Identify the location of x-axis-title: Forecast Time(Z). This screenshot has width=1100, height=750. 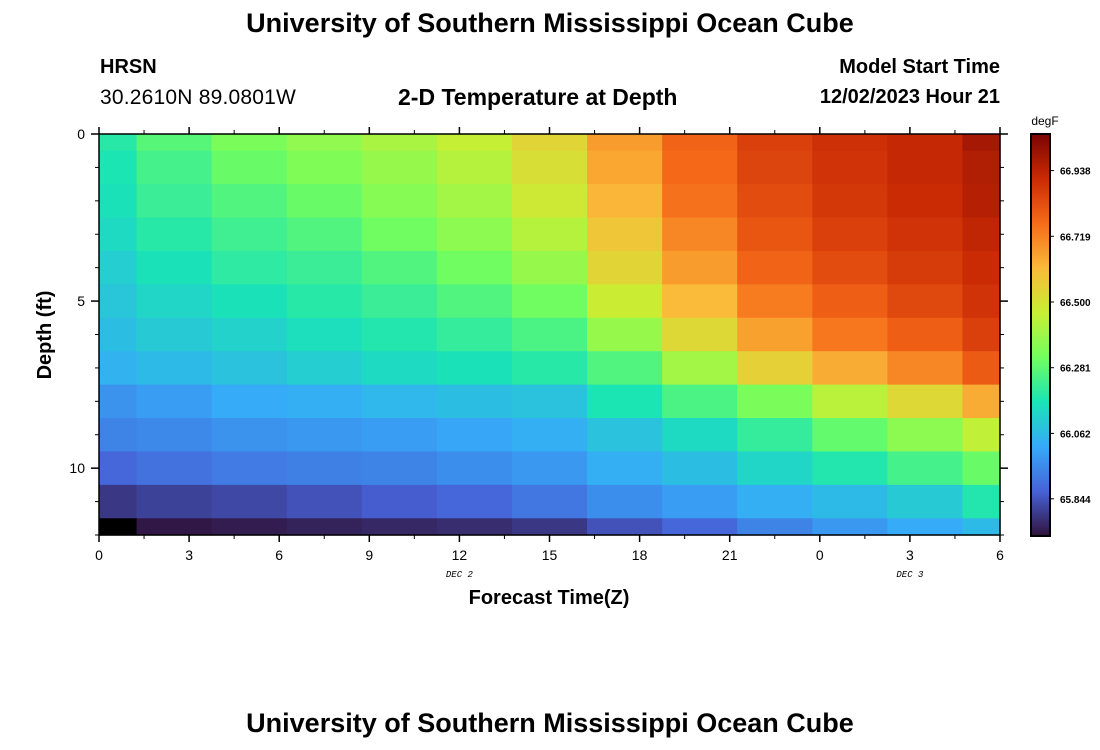
(549, 598).